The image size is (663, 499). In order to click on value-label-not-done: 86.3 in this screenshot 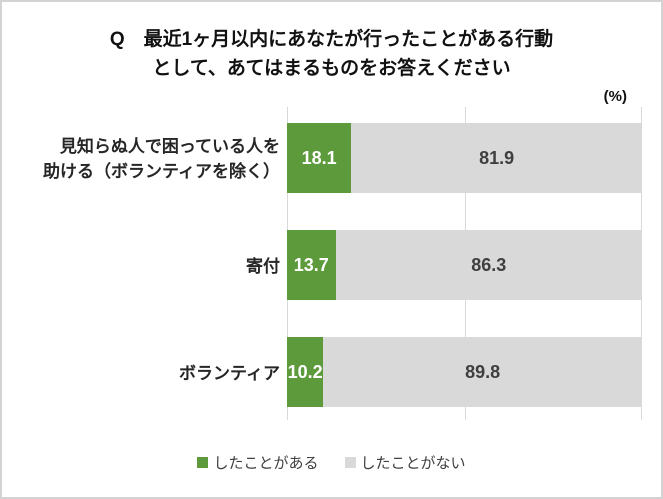, I will do `click(489, 264)`.